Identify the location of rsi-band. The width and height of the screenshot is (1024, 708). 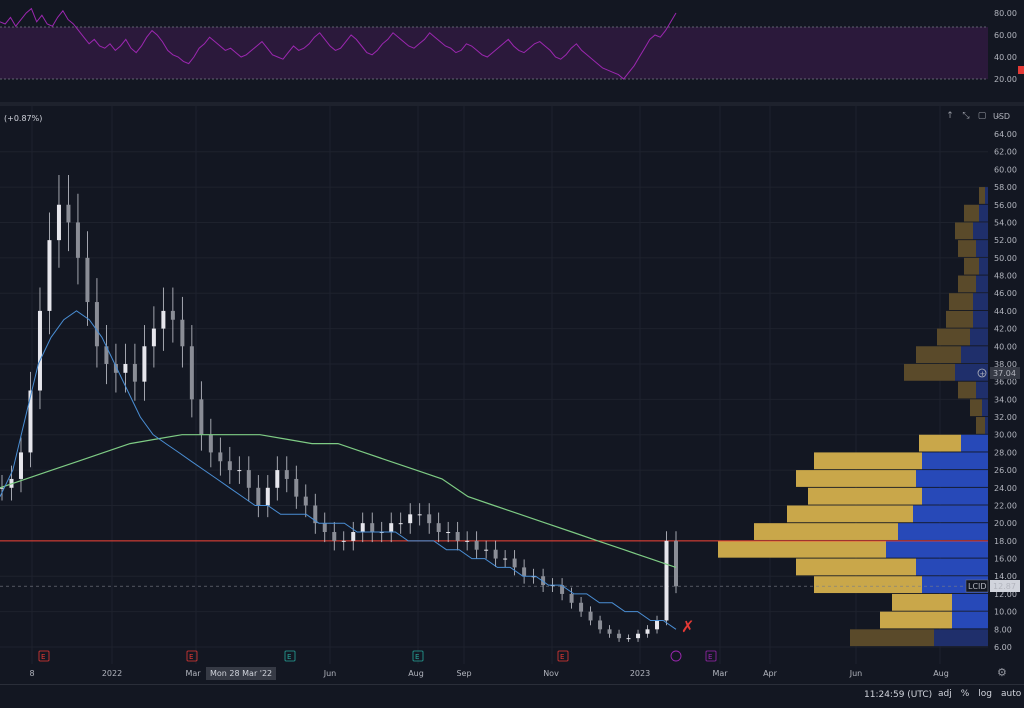
(494, 53).